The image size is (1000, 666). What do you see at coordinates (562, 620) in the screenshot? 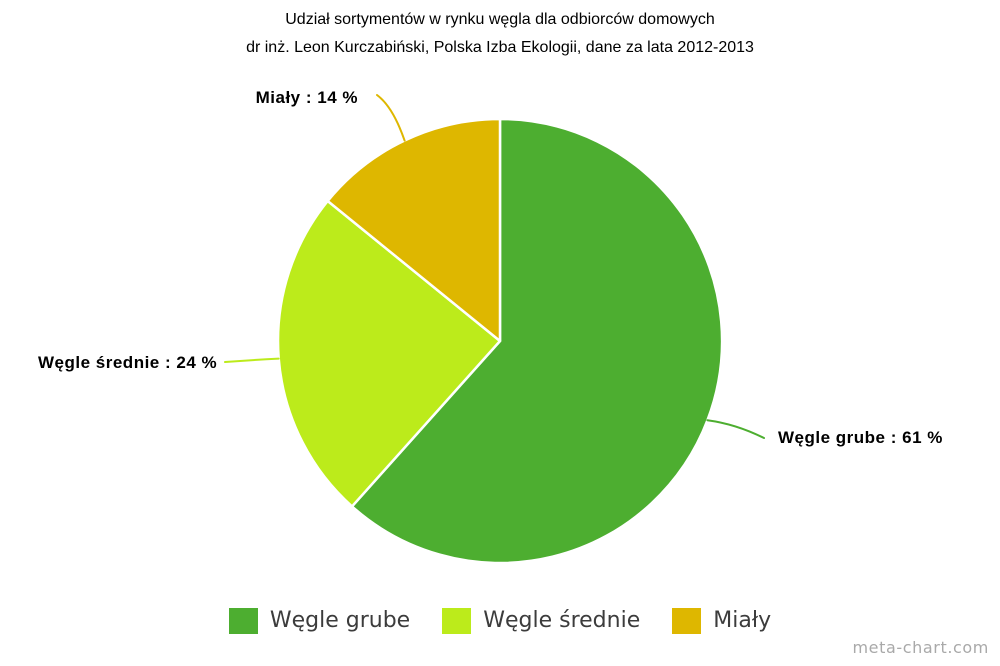
I see `legend-label-wegle-srednie: Węgle średnie` at bounding box center [562, 620].